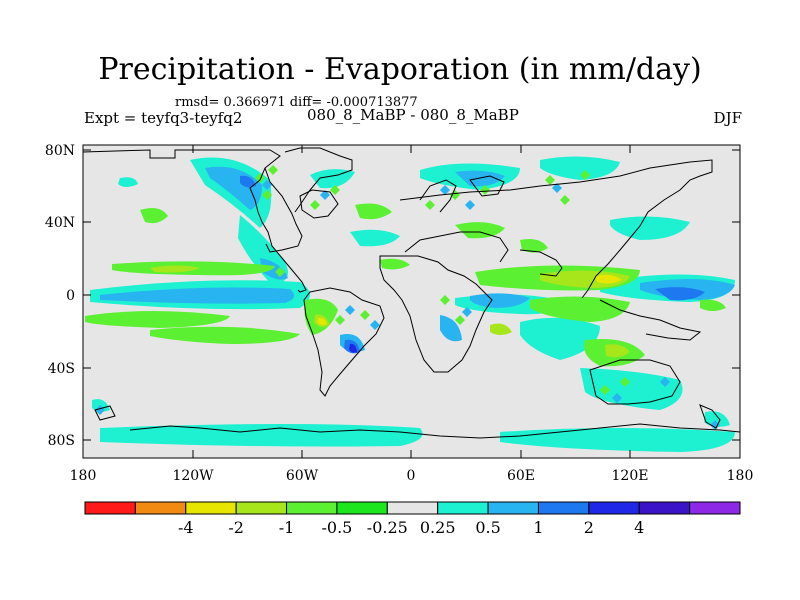 The height and width of the screenshot is (600, 800). Describe the element at coordinates (487, 527) in the screenshot. I see `colorbar-label: 0.5` at that location.